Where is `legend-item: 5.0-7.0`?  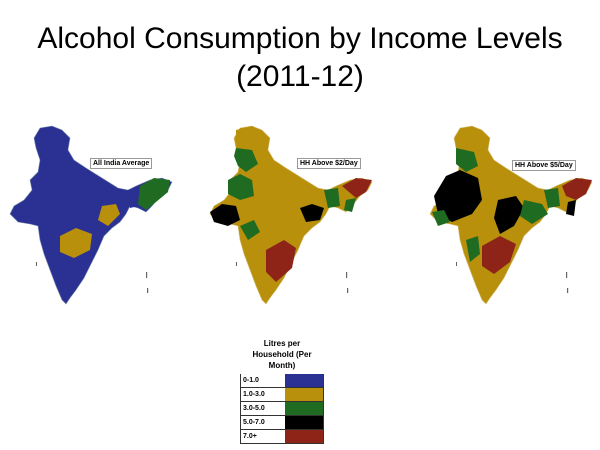 legend-item: 5.0-7.0 is located at coordinates (282, 423).